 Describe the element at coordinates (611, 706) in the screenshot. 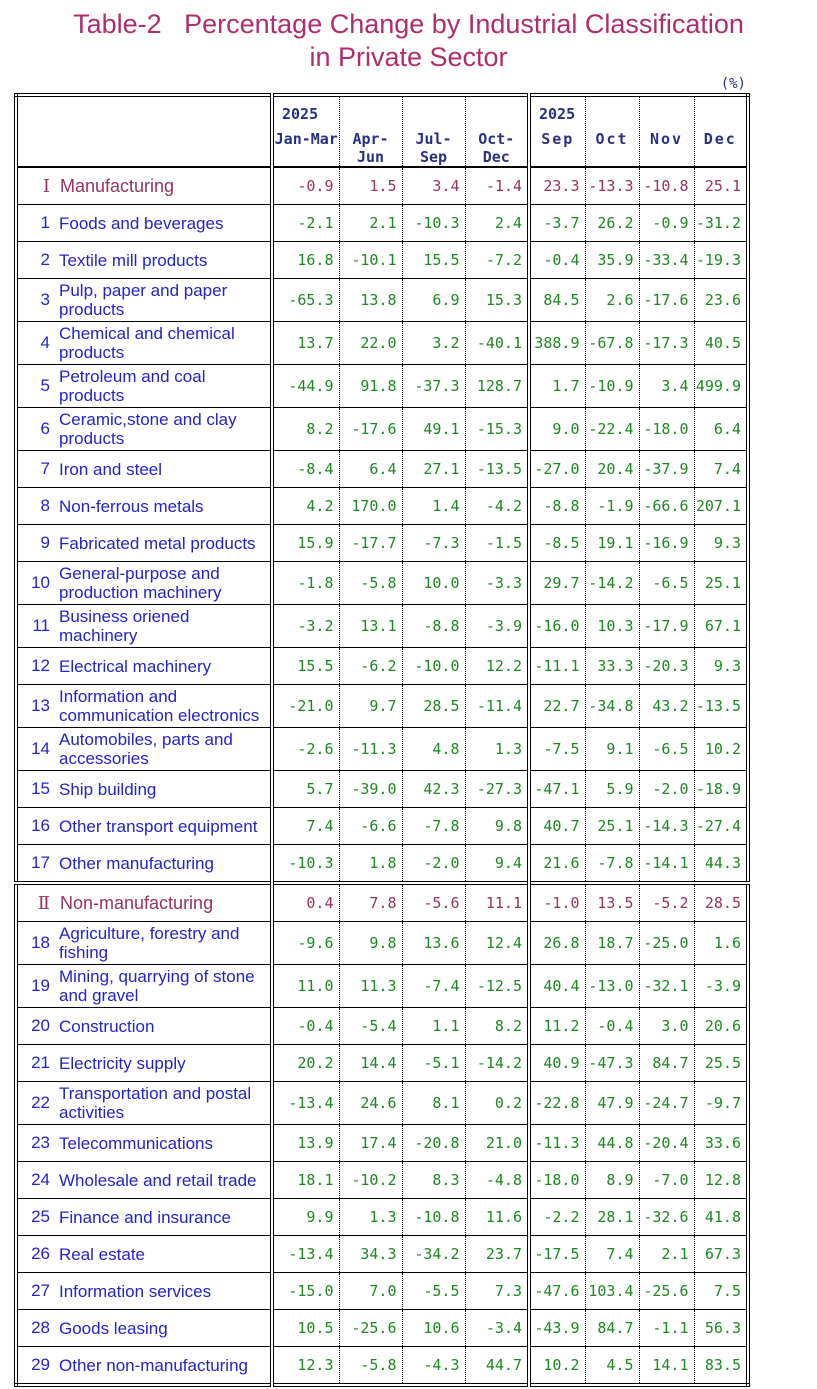

I see `value-cell: -34.8` at that location.